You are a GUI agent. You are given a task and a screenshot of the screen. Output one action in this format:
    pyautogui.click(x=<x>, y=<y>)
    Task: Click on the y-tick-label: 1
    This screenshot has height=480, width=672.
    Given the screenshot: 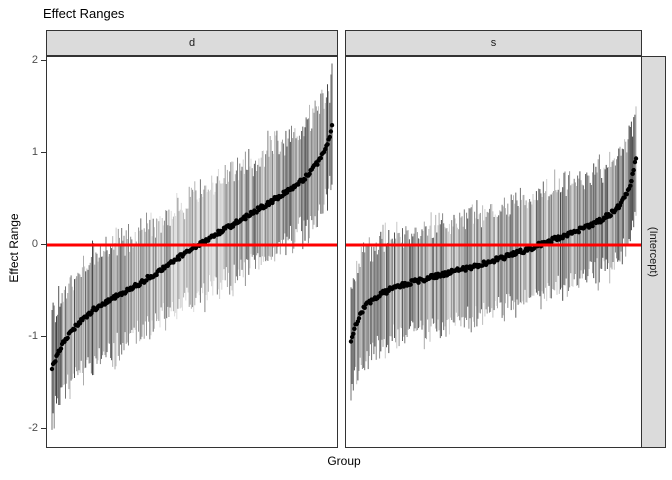 What is the action you would take?
    pyautogui.click(x=34, y=152)
    